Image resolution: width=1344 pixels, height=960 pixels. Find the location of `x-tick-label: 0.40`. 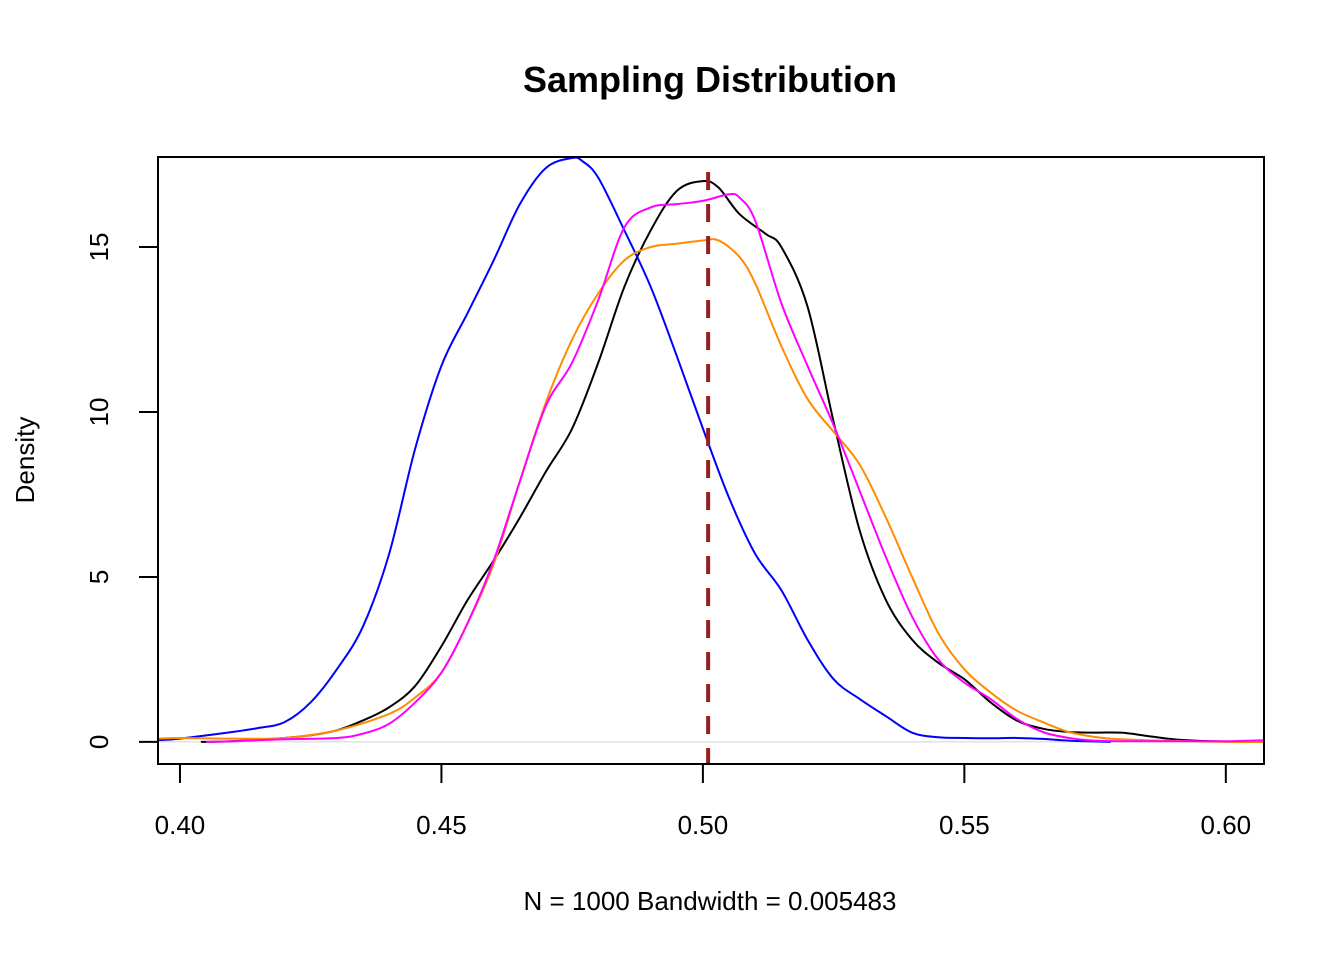

x-tick-label: 0.40 is located at coordinates (180, 825).